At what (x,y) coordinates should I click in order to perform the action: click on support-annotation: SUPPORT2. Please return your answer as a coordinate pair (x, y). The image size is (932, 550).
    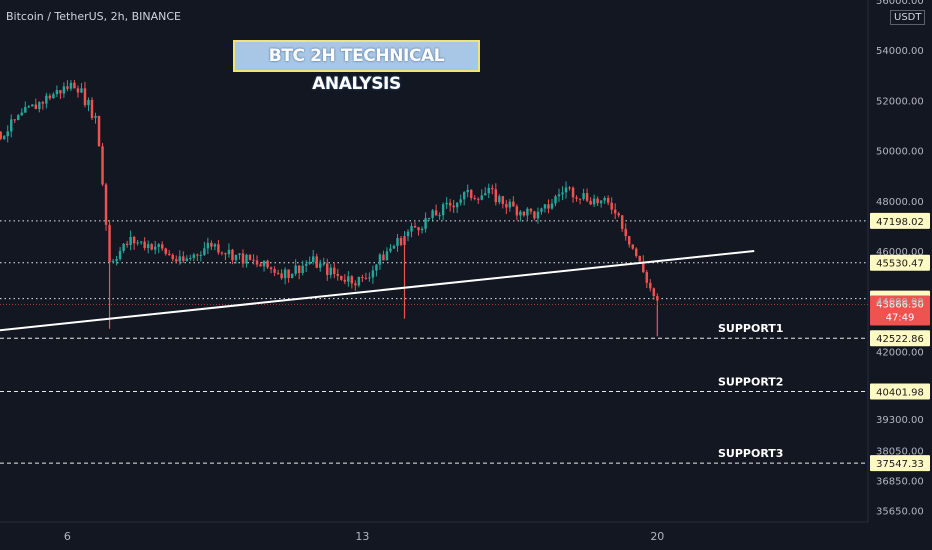
    Looking at the image, I should click on (750, 381).